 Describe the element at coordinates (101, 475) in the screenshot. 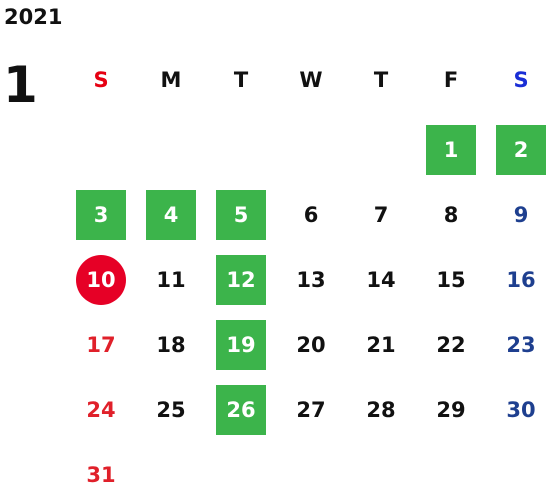

I see `day-cell-31: 31` at that location.